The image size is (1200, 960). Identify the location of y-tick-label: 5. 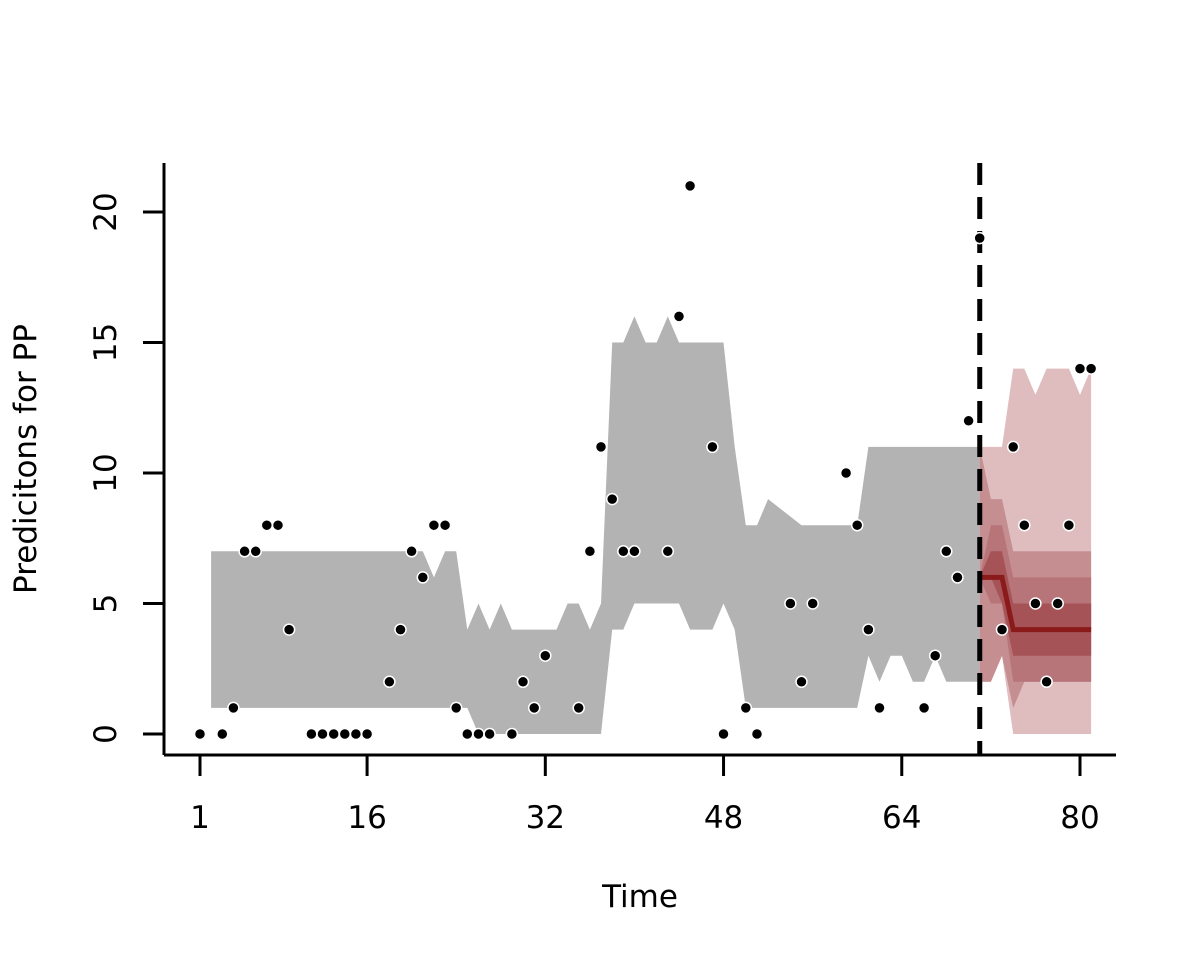
(106, 604).